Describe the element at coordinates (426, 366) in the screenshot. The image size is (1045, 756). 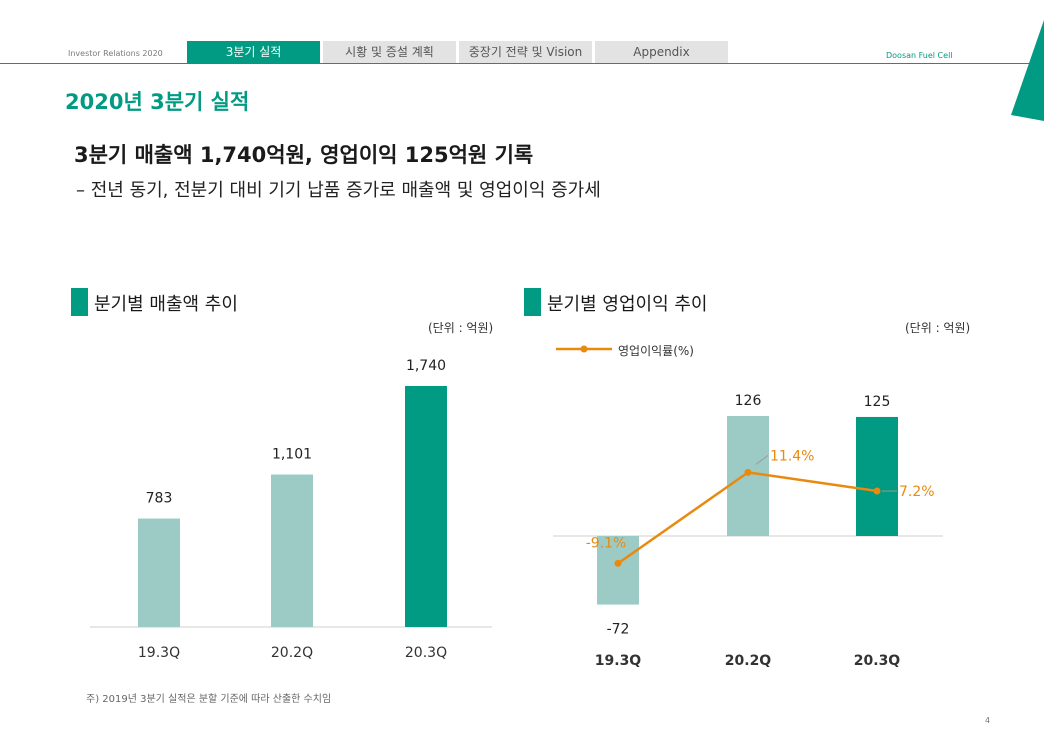
I see `chart1-data-label: 1,740` at that location.